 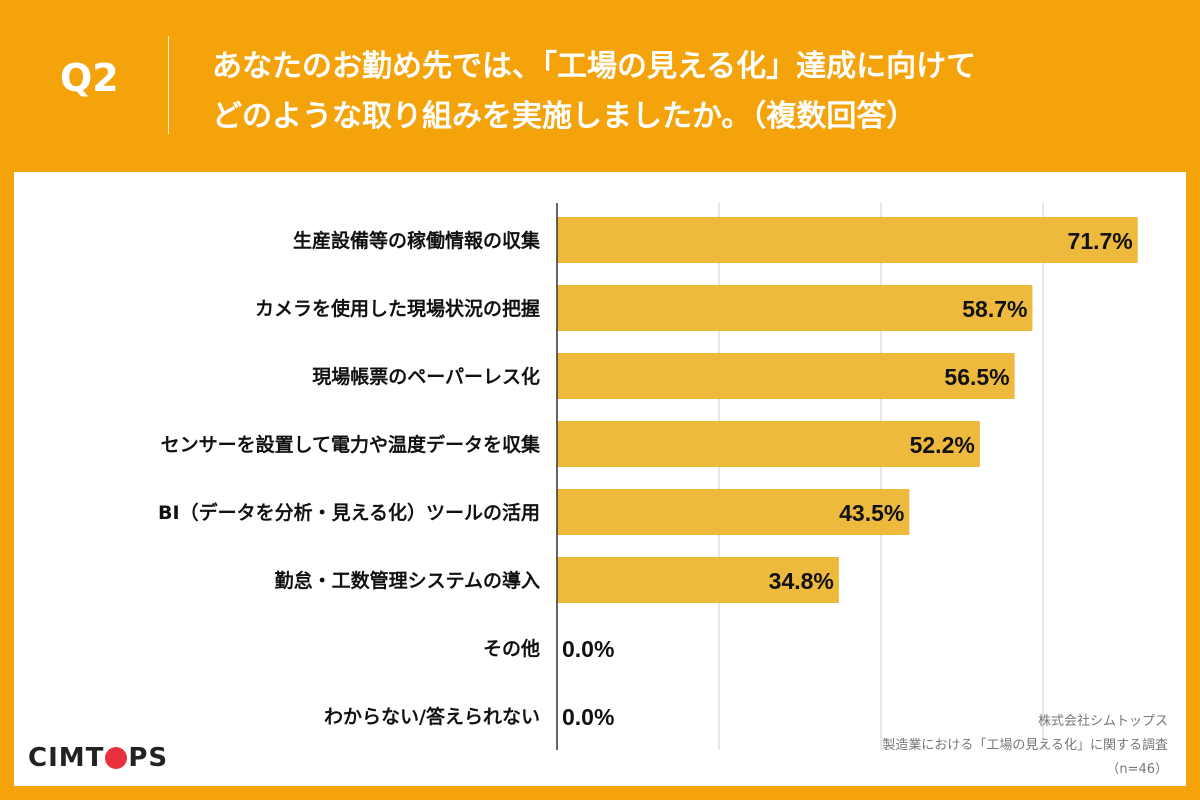 I want to click on question-line-2: どのような取り組みを実施しましたか。（複数回答）, so click(x=564, y=116).